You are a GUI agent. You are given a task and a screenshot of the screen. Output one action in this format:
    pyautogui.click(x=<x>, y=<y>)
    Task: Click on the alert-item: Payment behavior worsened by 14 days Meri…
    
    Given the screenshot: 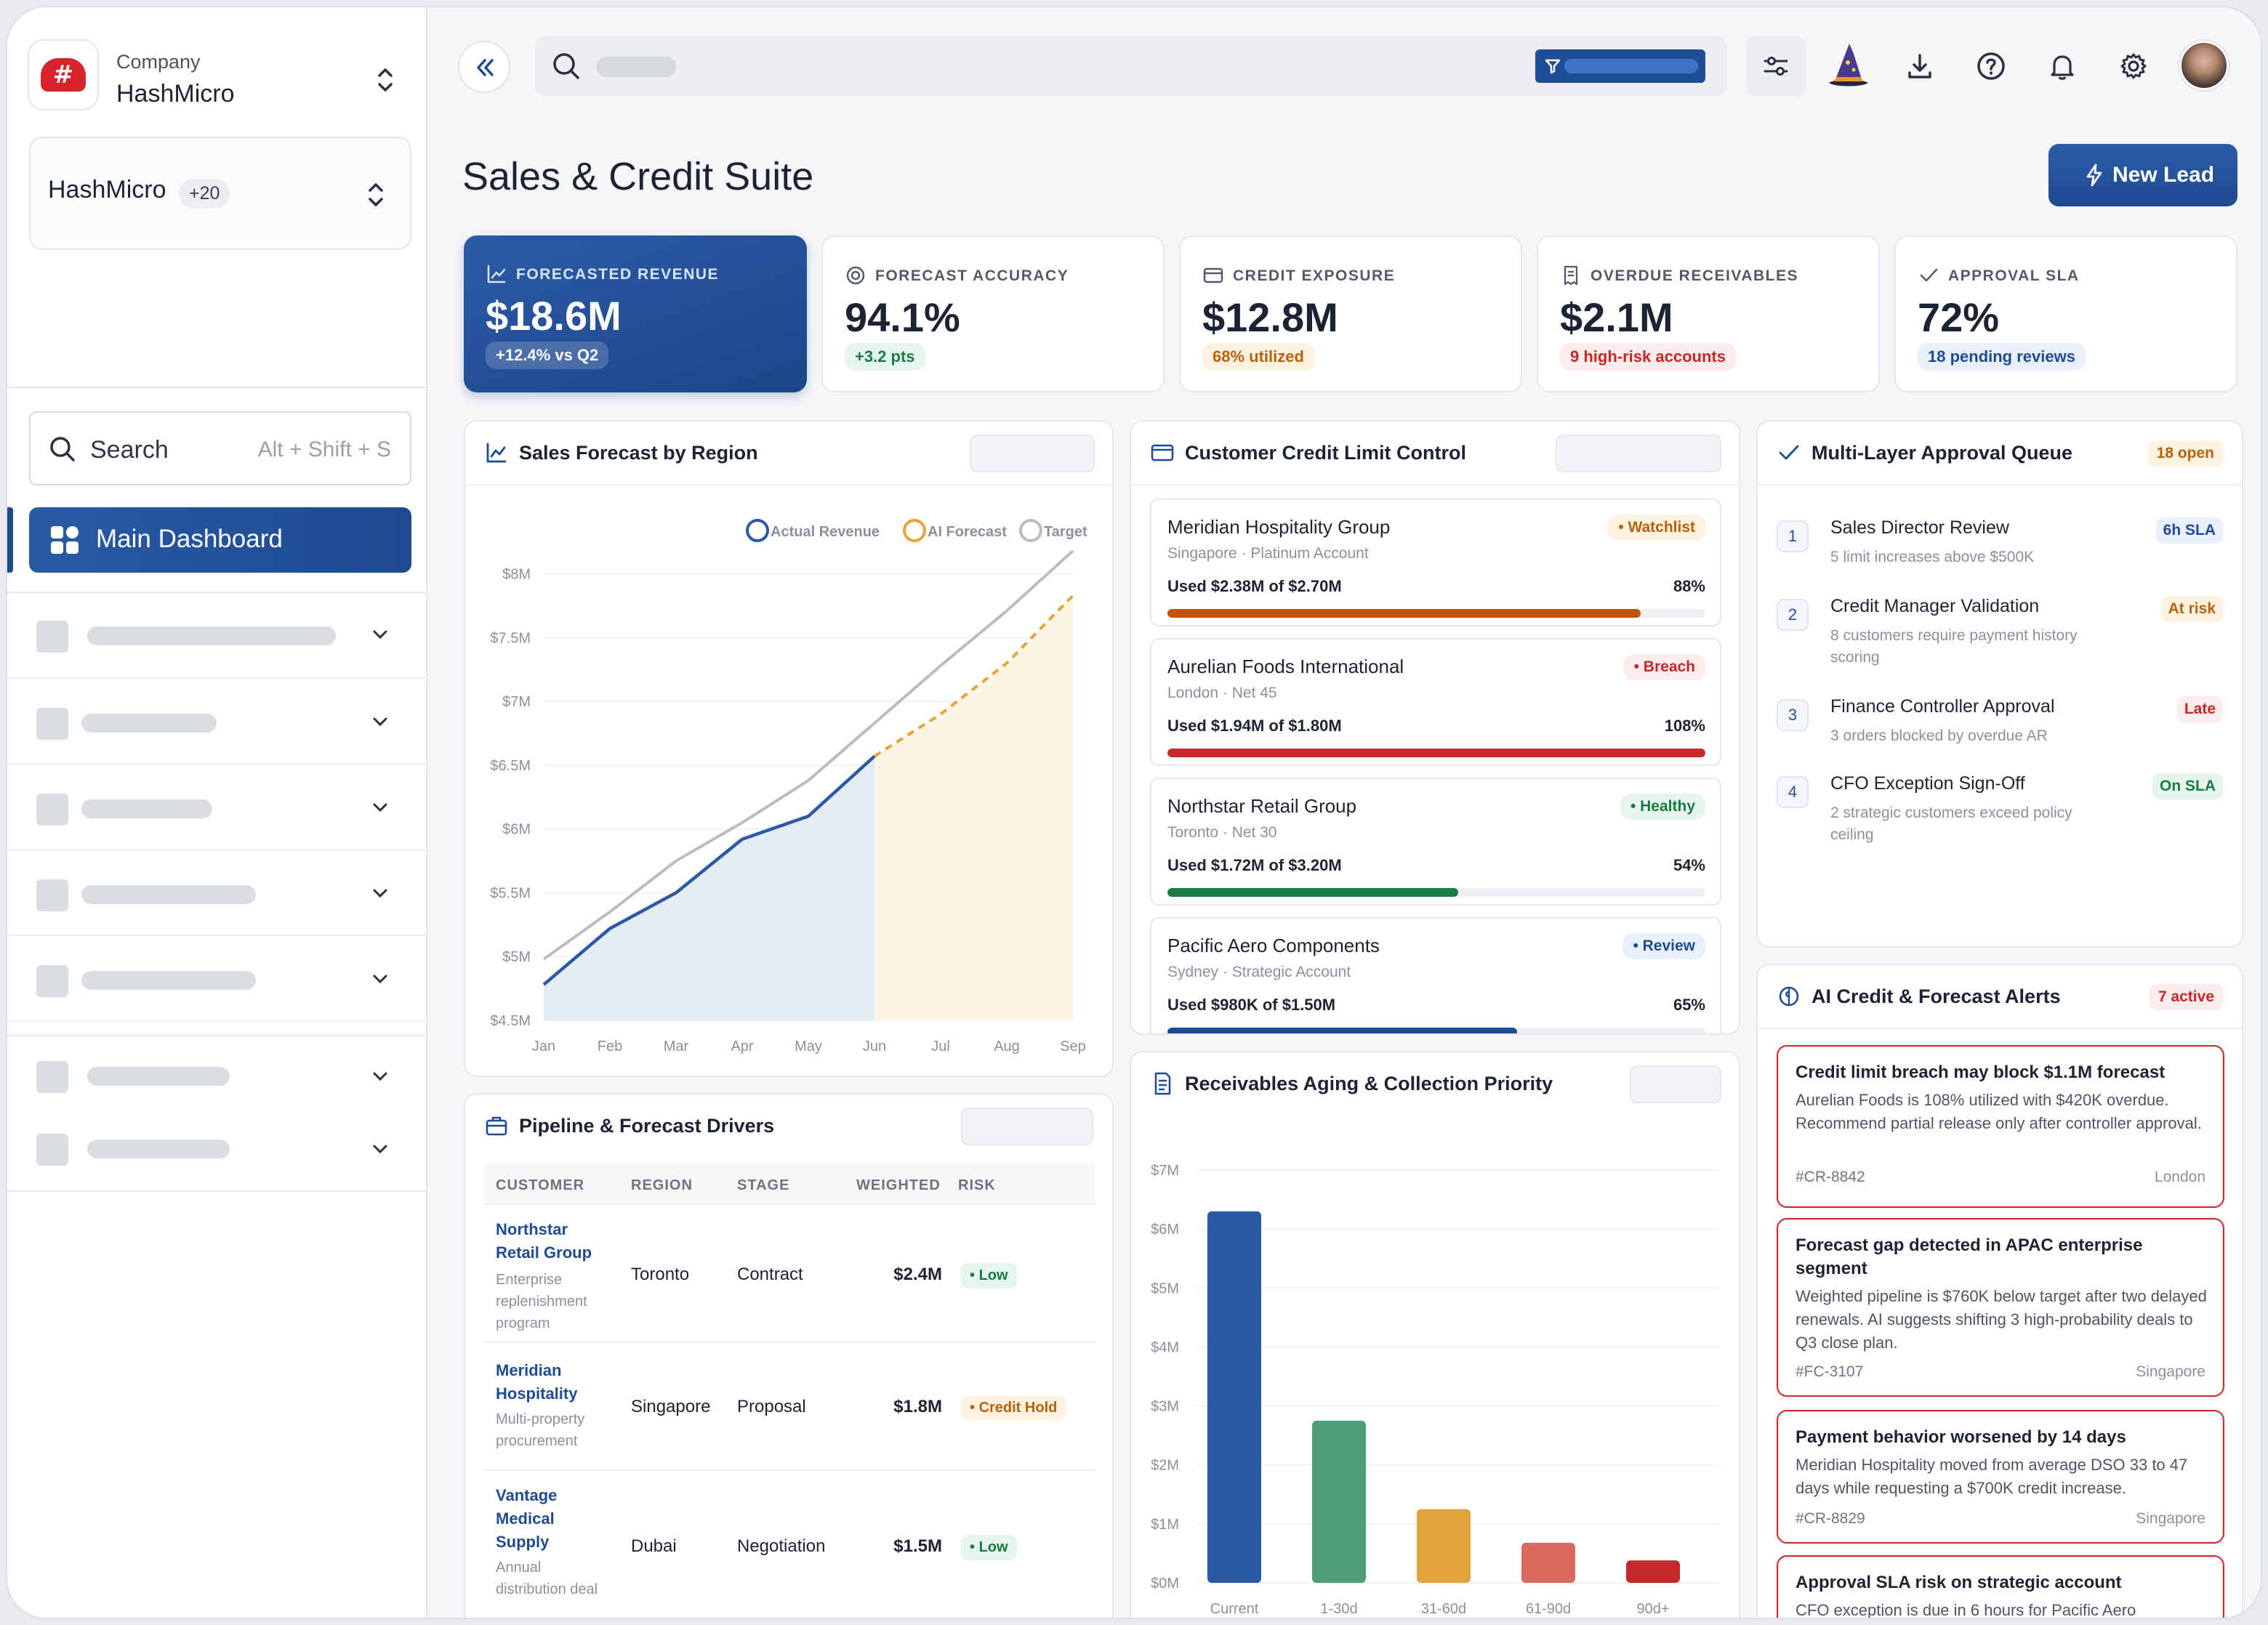 What is the action you would take?
    pyautogui.click(x=2000, y=1477)
    